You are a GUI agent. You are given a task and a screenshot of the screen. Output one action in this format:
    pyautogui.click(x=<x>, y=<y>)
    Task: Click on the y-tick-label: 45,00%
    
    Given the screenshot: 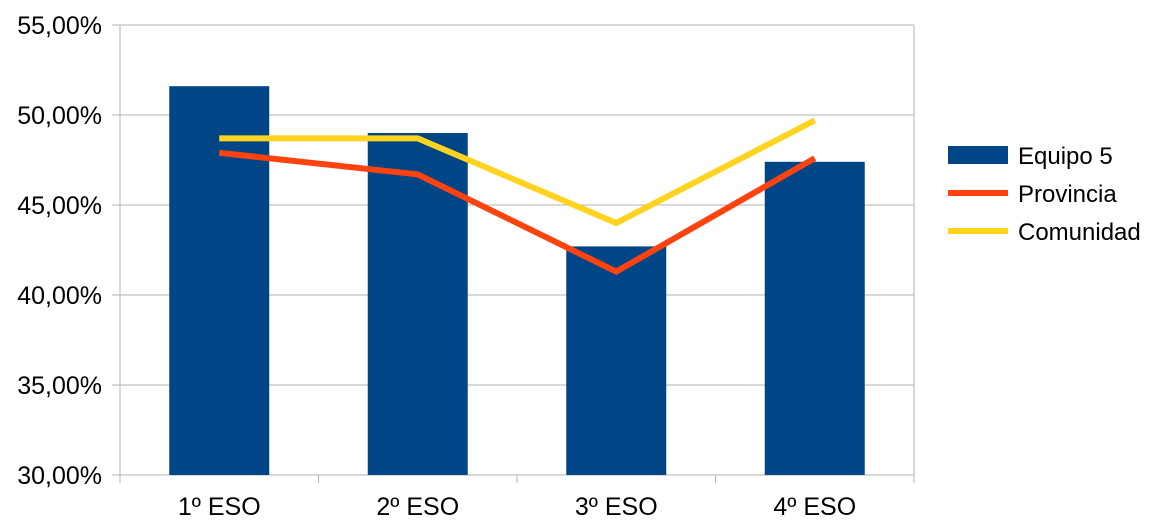 What is the action you would take?
    pyautogui.click(x=59, y=206)
    